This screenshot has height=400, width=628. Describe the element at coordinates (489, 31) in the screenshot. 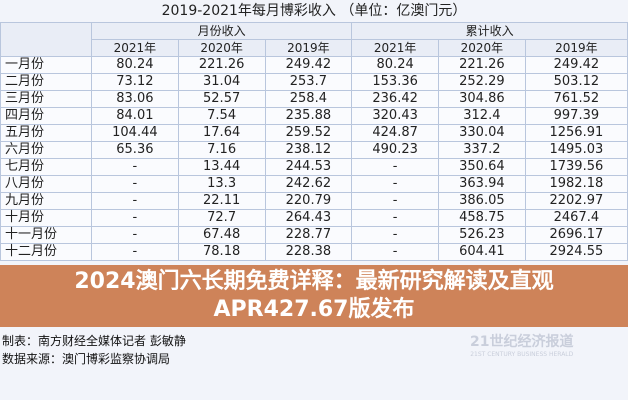

I see `cumulative-group-header: 累计收入` at that location.